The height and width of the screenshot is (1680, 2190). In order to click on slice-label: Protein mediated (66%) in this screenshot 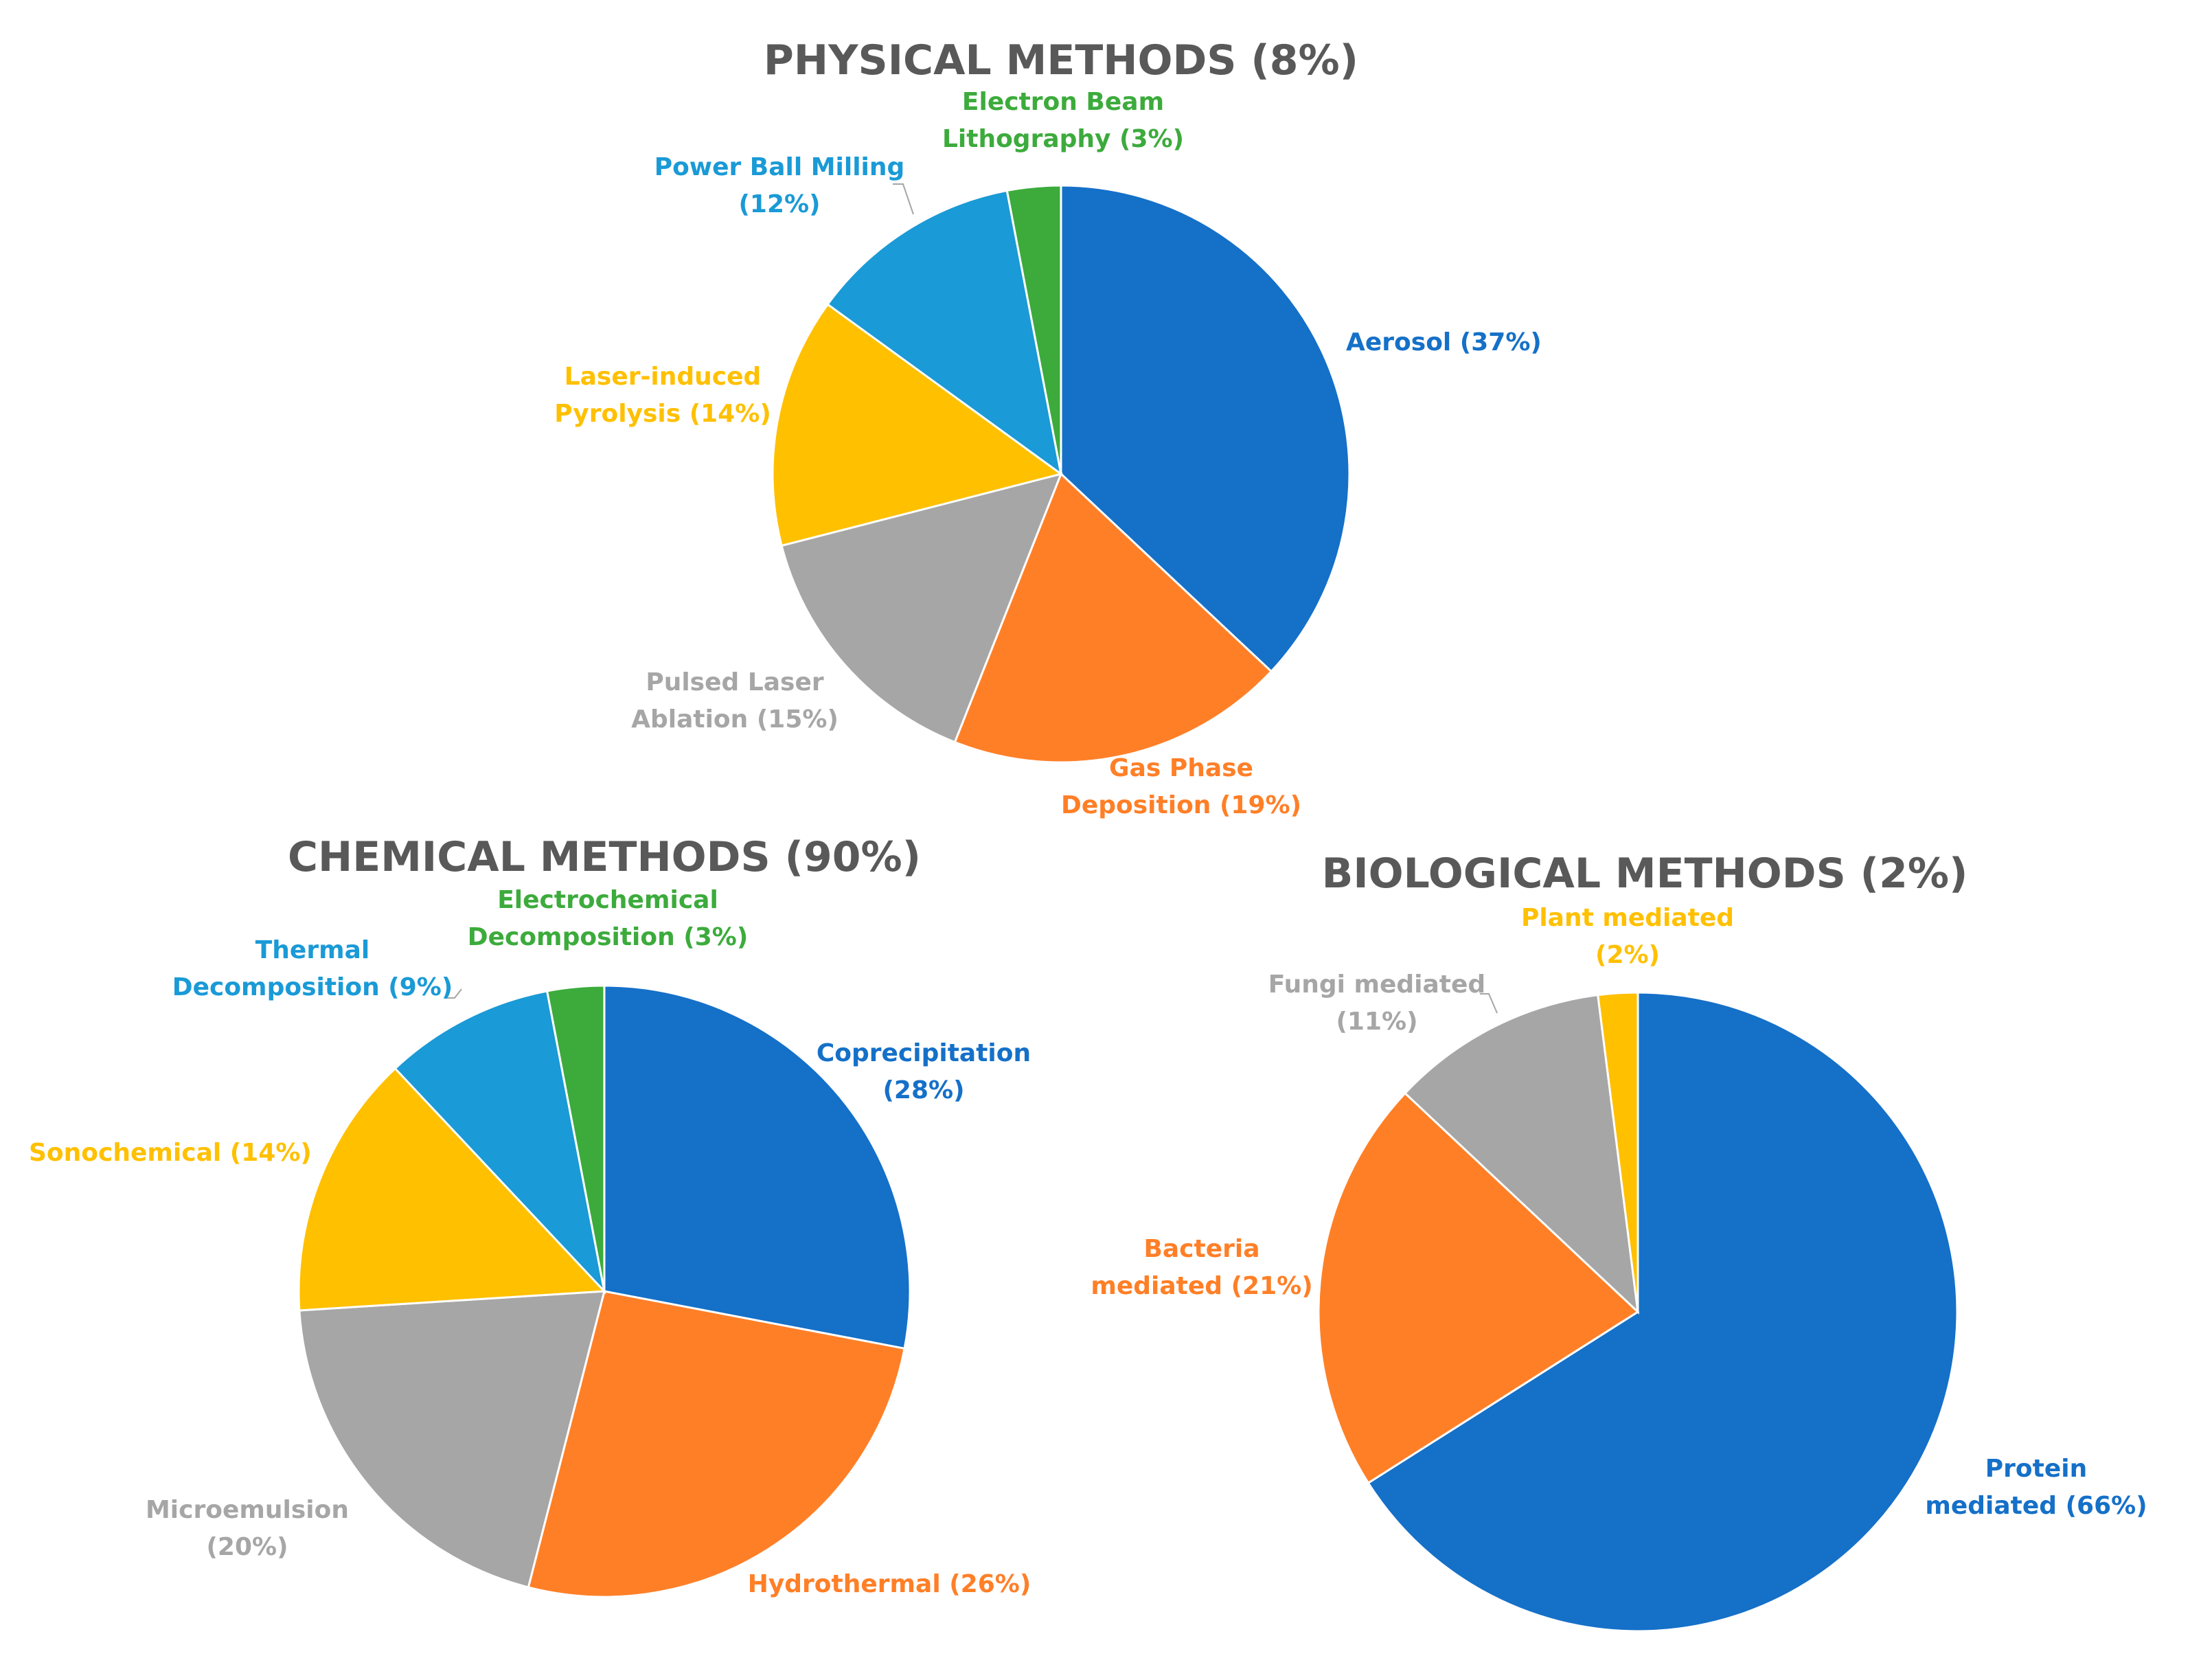, I will do `click(2036, 1487)`.